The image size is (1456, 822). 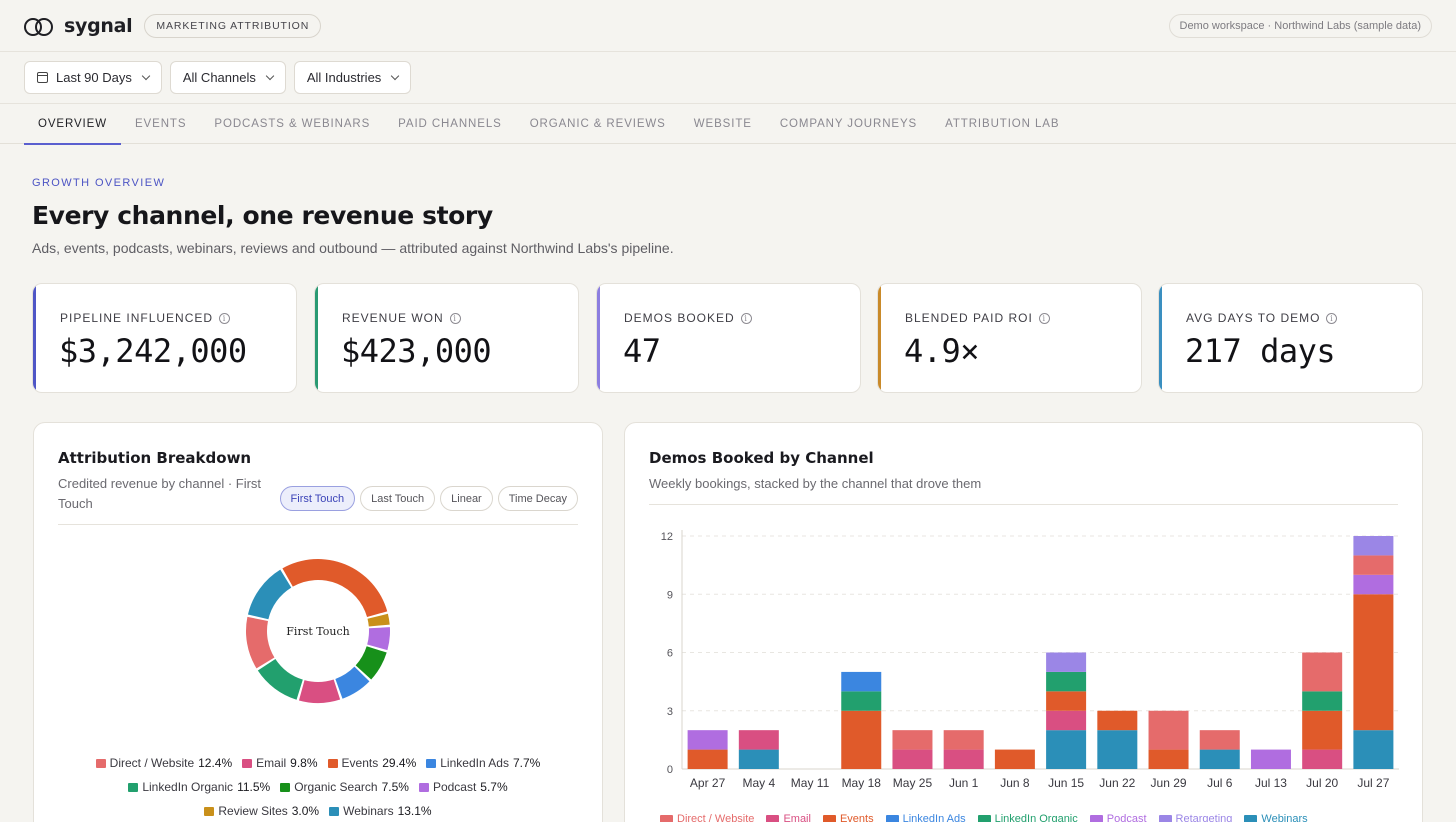 I want to click on page-title: Every channel, one revenue story, so click(x=262, y=215).